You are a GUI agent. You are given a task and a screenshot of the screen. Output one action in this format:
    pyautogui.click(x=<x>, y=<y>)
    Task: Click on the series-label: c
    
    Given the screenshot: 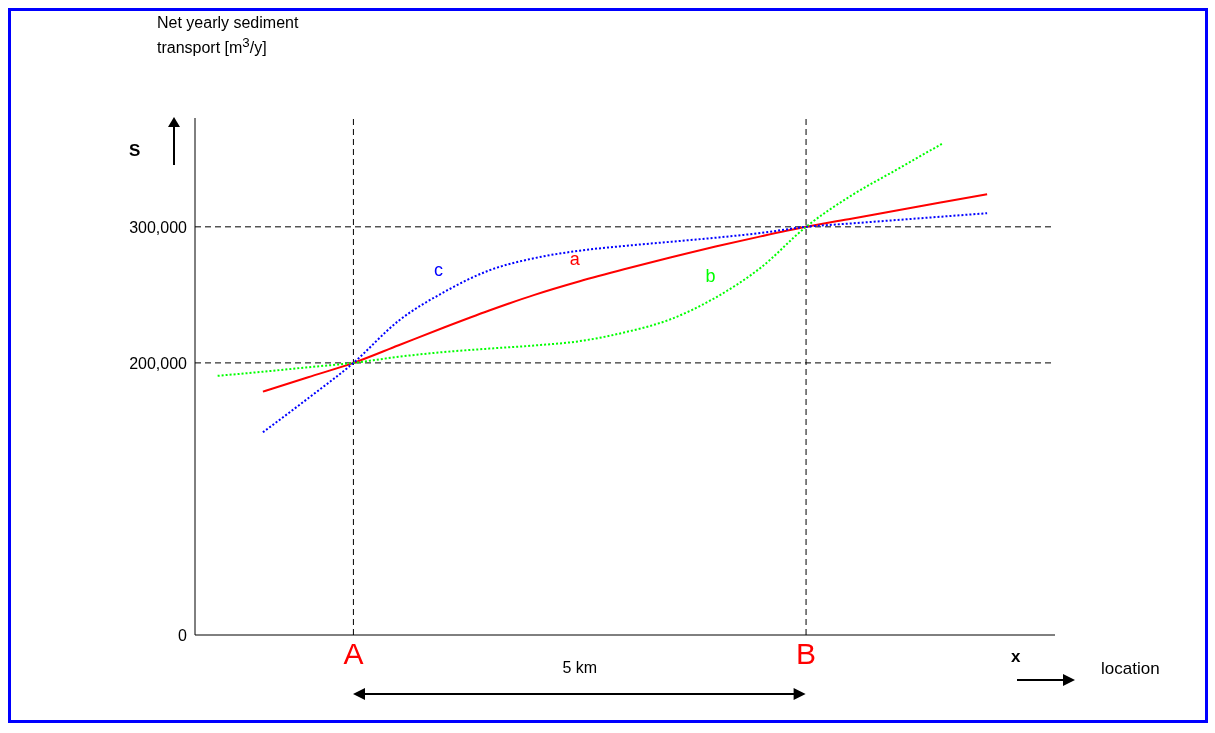 What is the action you would take?
    pyautogui.click(x=438, y=270)
    